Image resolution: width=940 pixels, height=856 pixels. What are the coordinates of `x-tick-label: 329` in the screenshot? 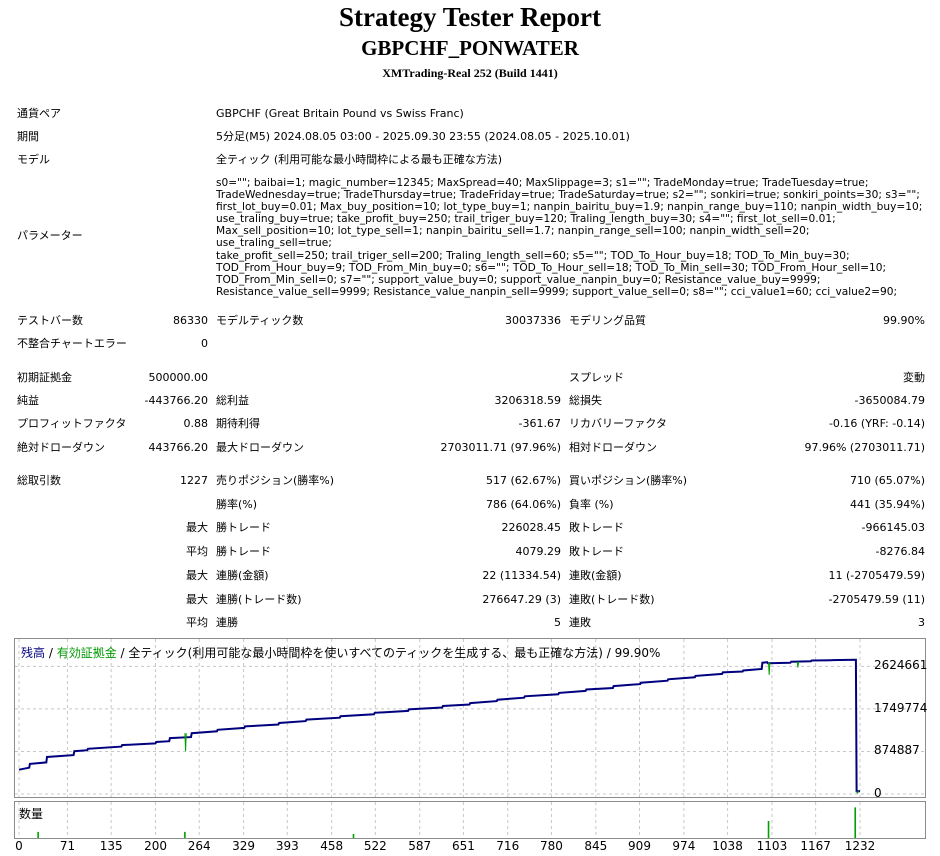 It's located at (244, 846).